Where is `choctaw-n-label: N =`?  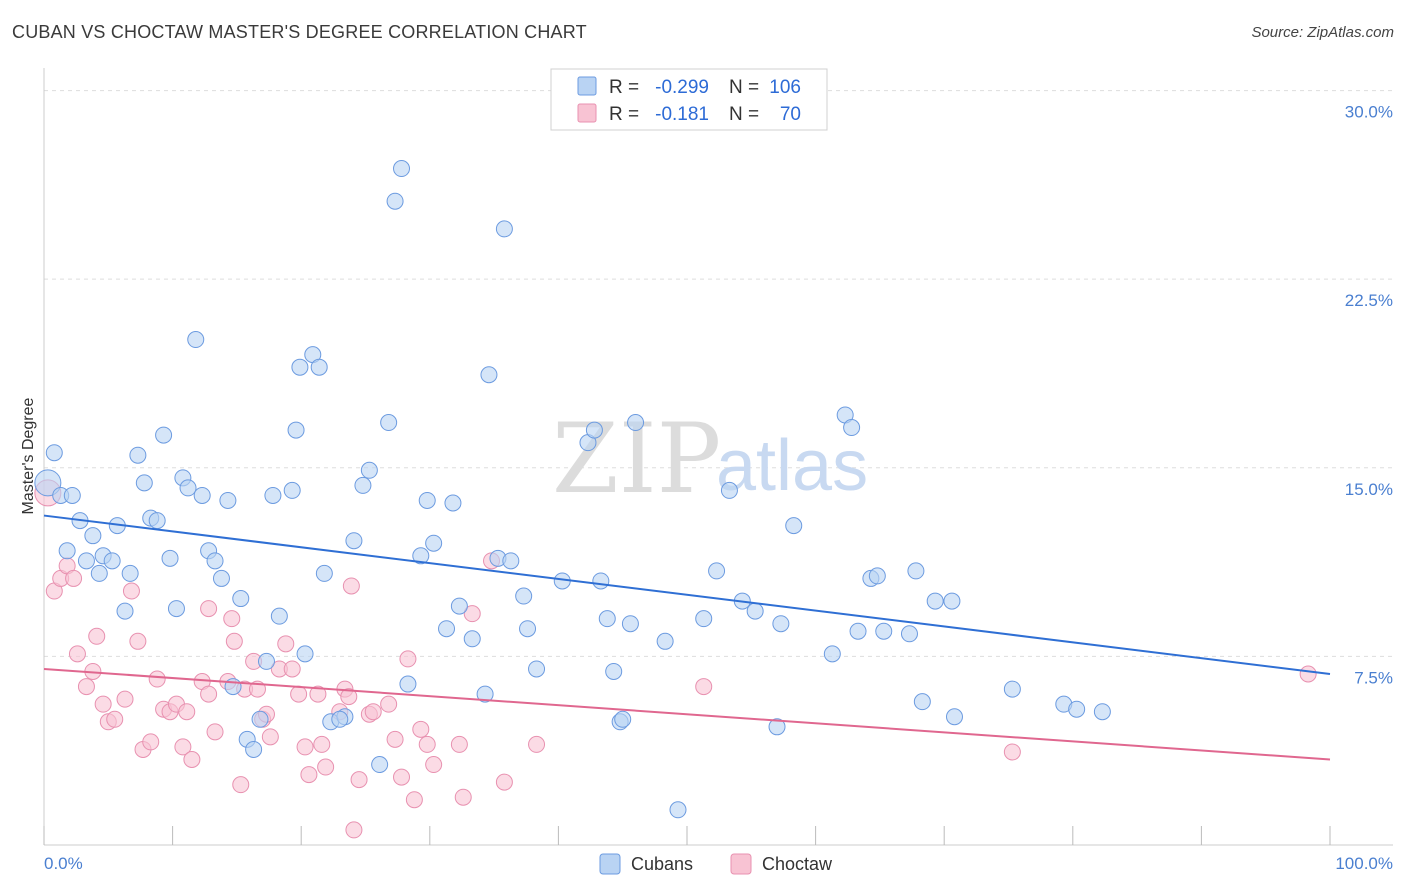 choctaw-n-label: N = is located at coordinates (744, 114).